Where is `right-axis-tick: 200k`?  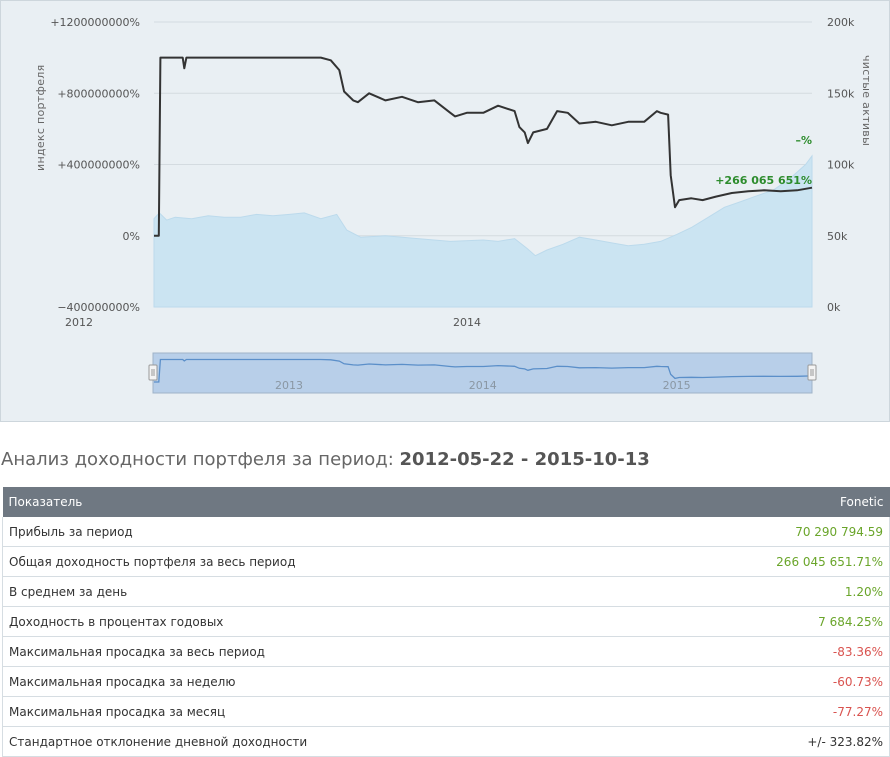
right-axis-tick: 200k is located at coordinates (841, 22).